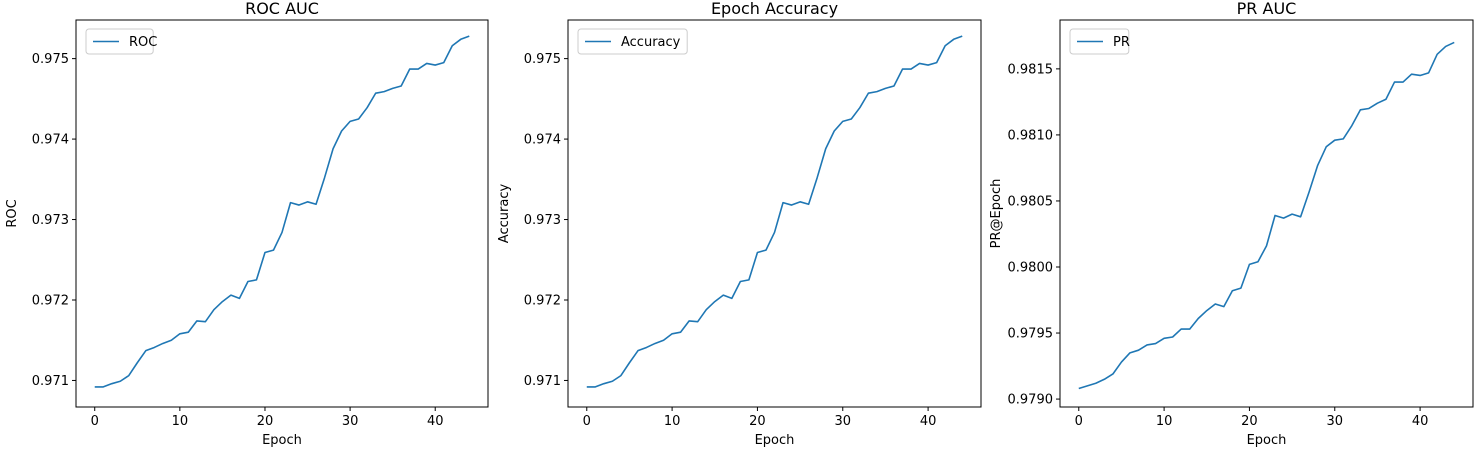 The width and height of the screenshot is (1483, 470). Describe the element at coordinates (143, 42) in the screenshot. I see `legend-label: ROC` at that location.